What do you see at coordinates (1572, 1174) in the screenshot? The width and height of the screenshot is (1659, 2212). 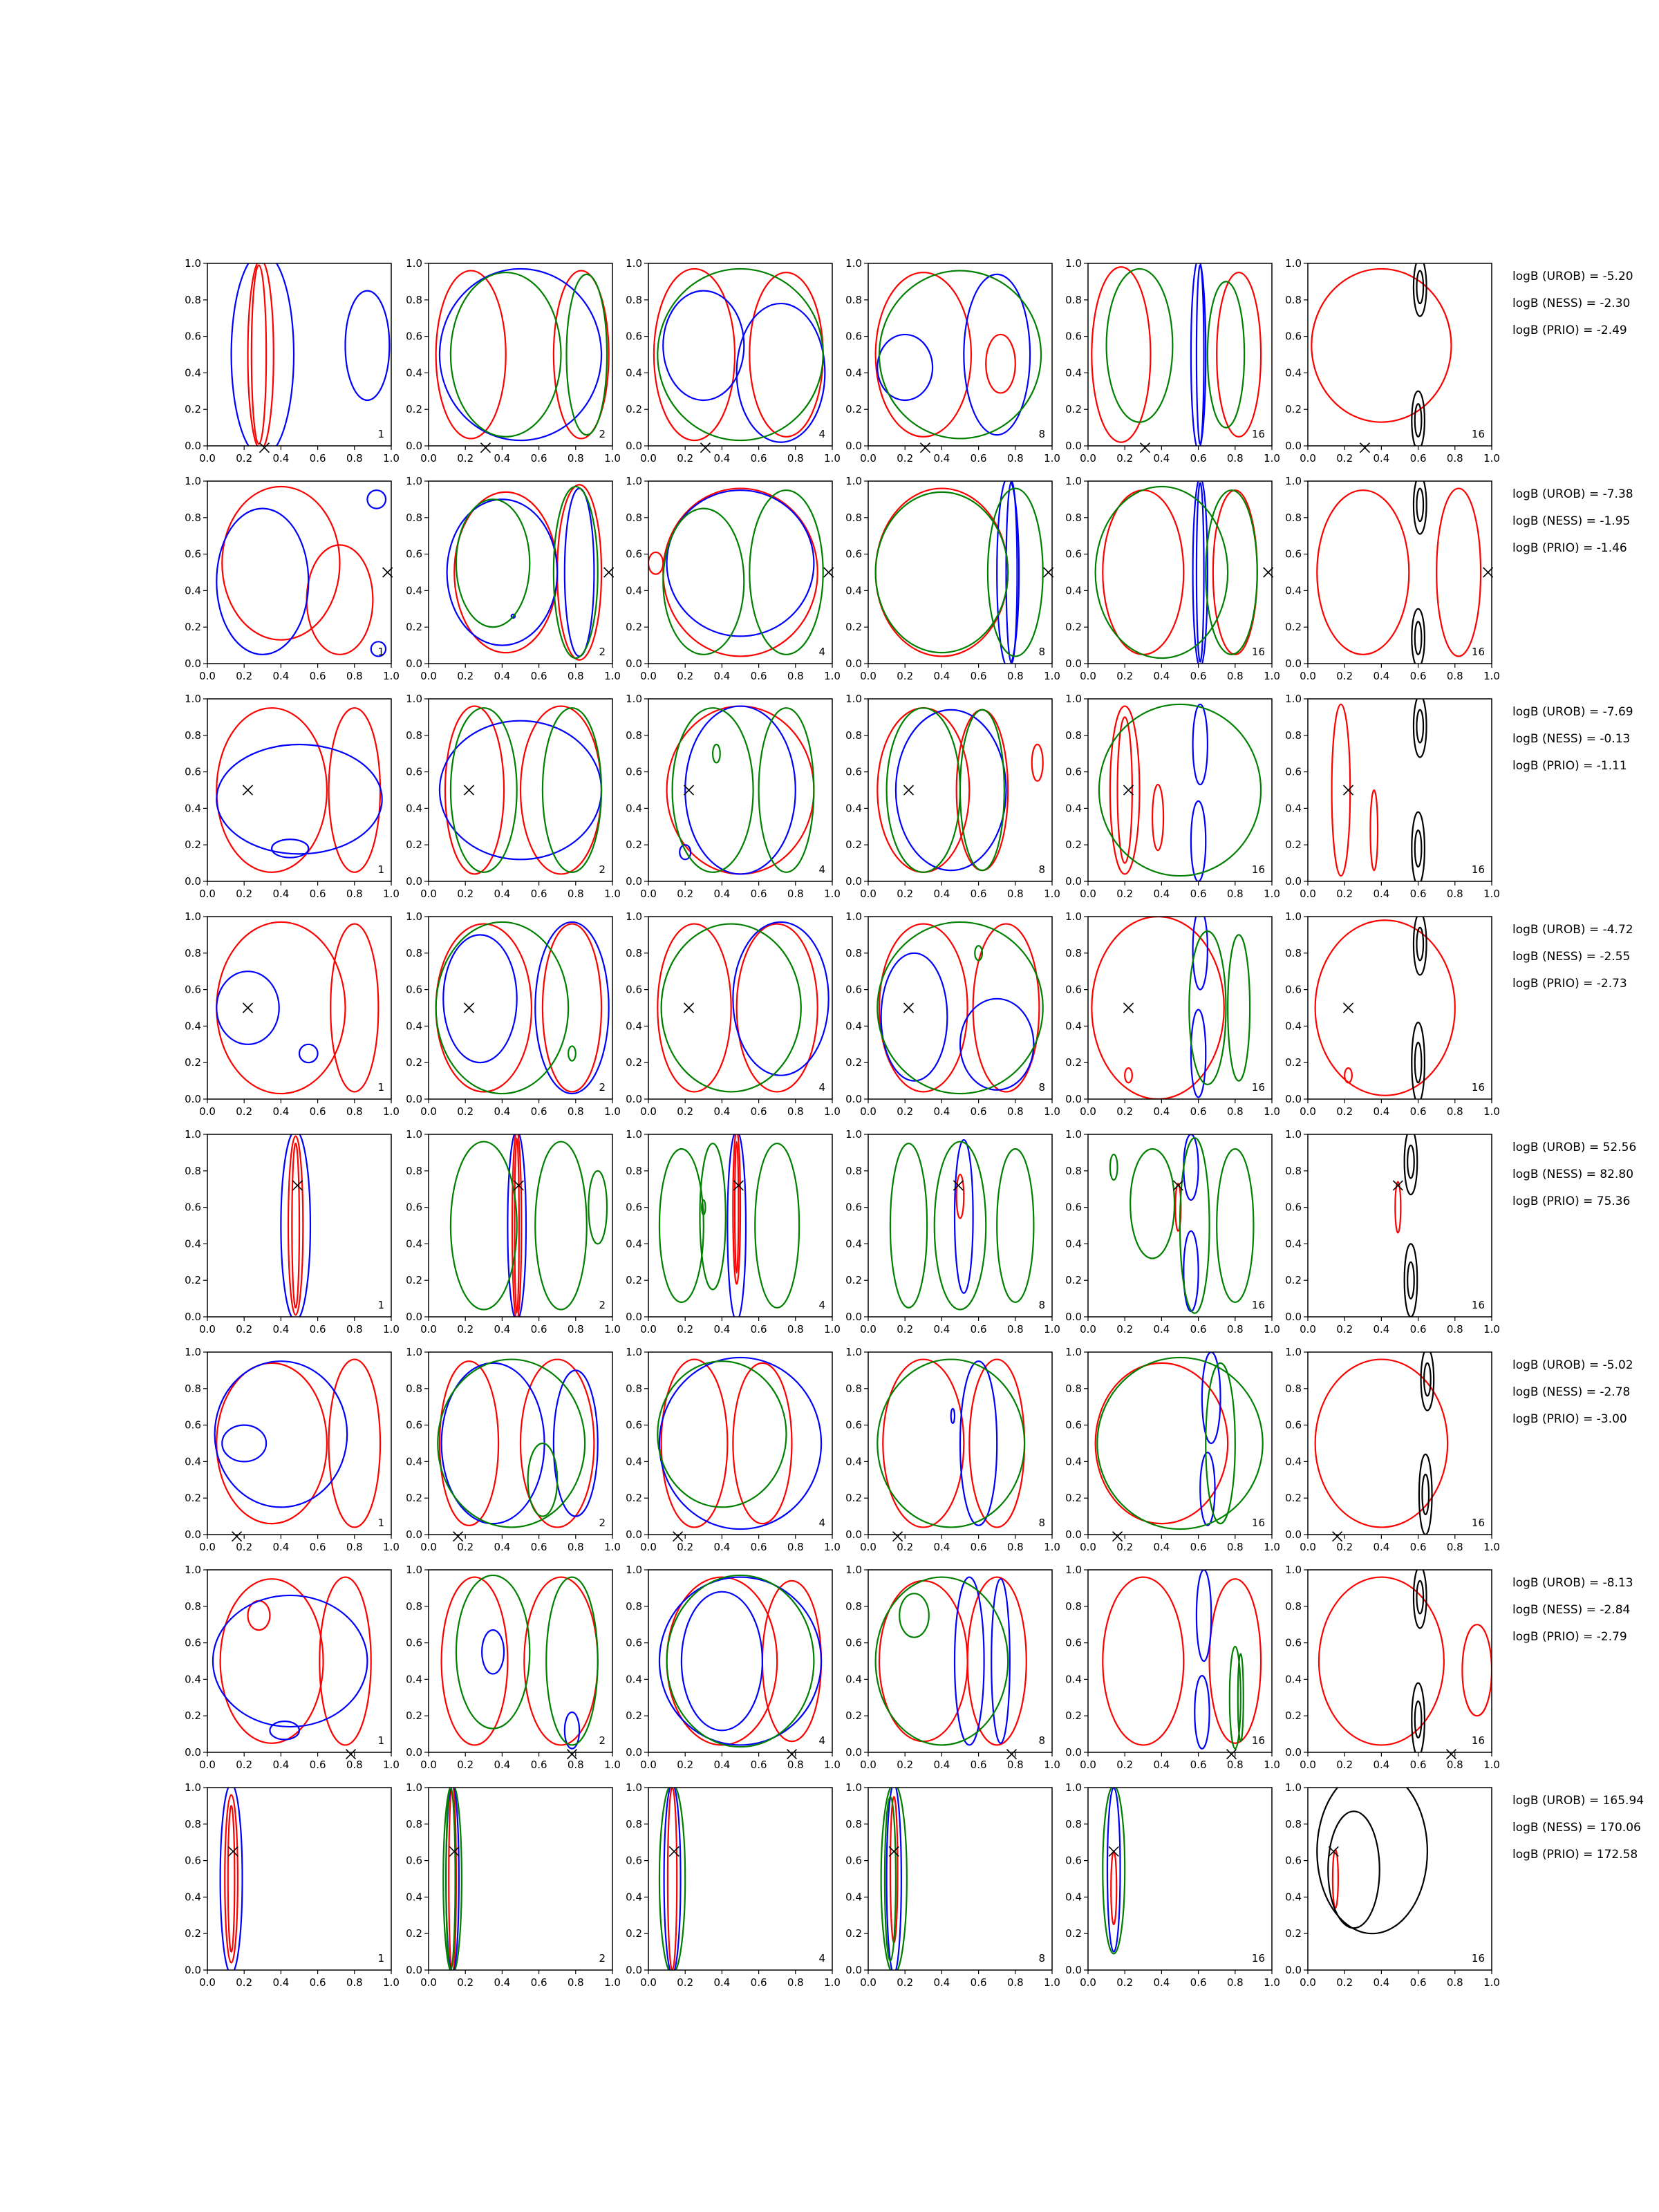 I see `logb-annotation: logB (NESS) = 82.80` at bounding box center [1572, 1174].